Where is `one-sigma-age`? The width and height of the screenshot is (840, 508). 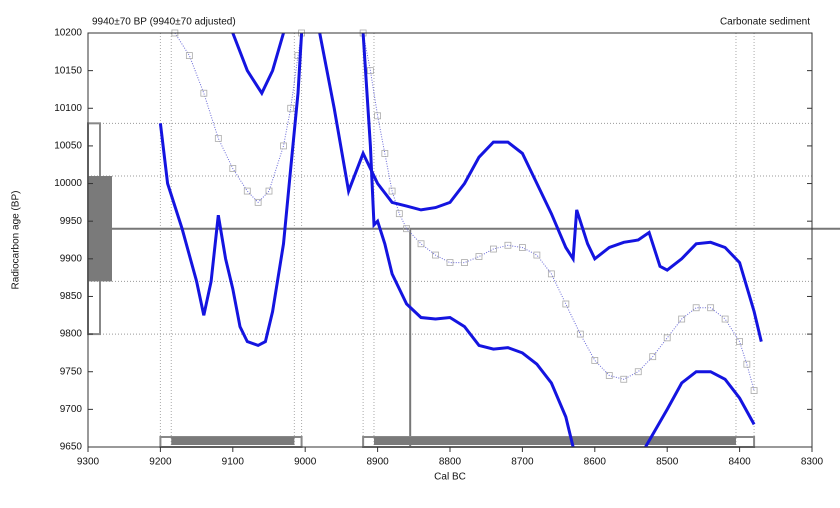 one-sigma-age is located at coordinates (100, 229).